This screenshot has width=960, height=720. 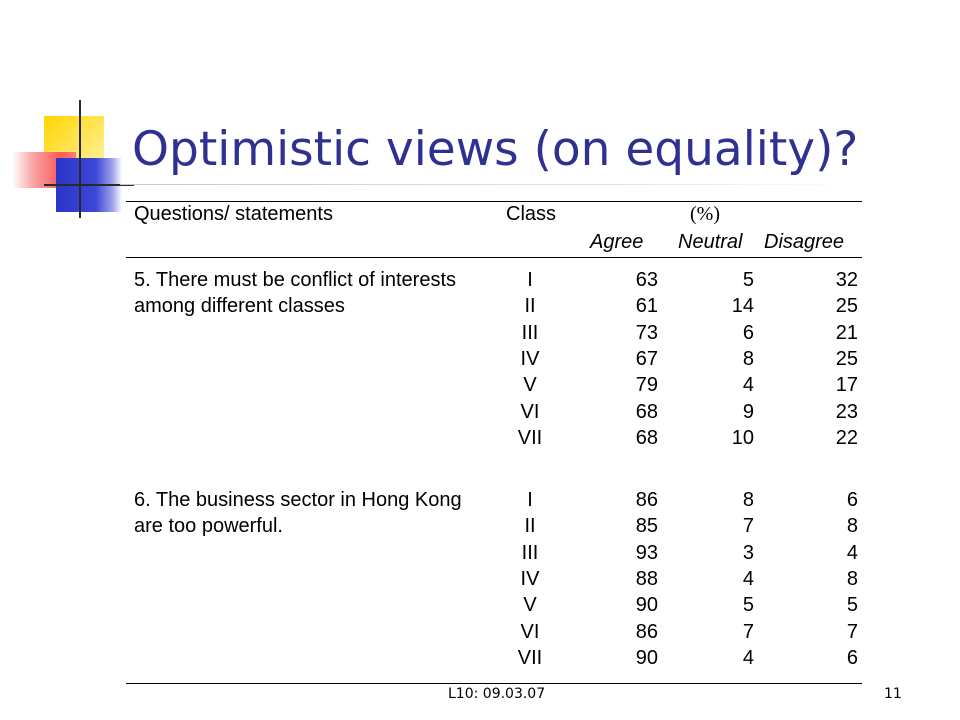 What do you see at coordinates (89, 185) in the screenshot?
I see `decorative-horizontal-line` at bounding box center [89, 185].